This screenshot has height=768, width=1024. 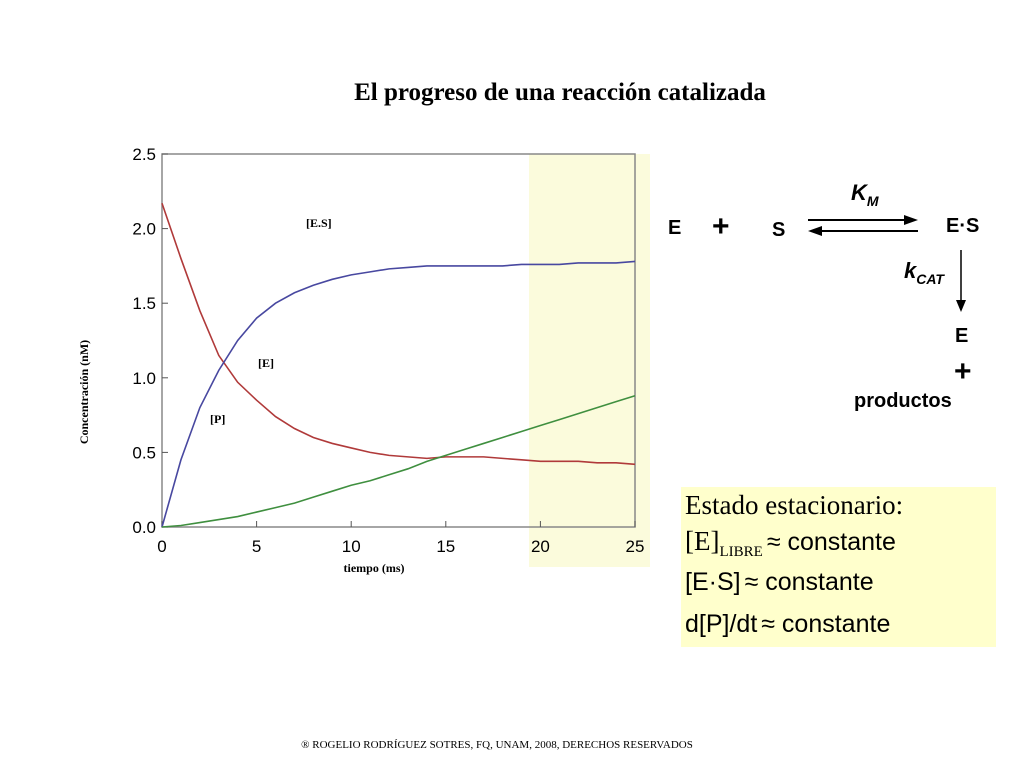 I want to click on y-tick-label: 0.0, so click(x=144, y=527).